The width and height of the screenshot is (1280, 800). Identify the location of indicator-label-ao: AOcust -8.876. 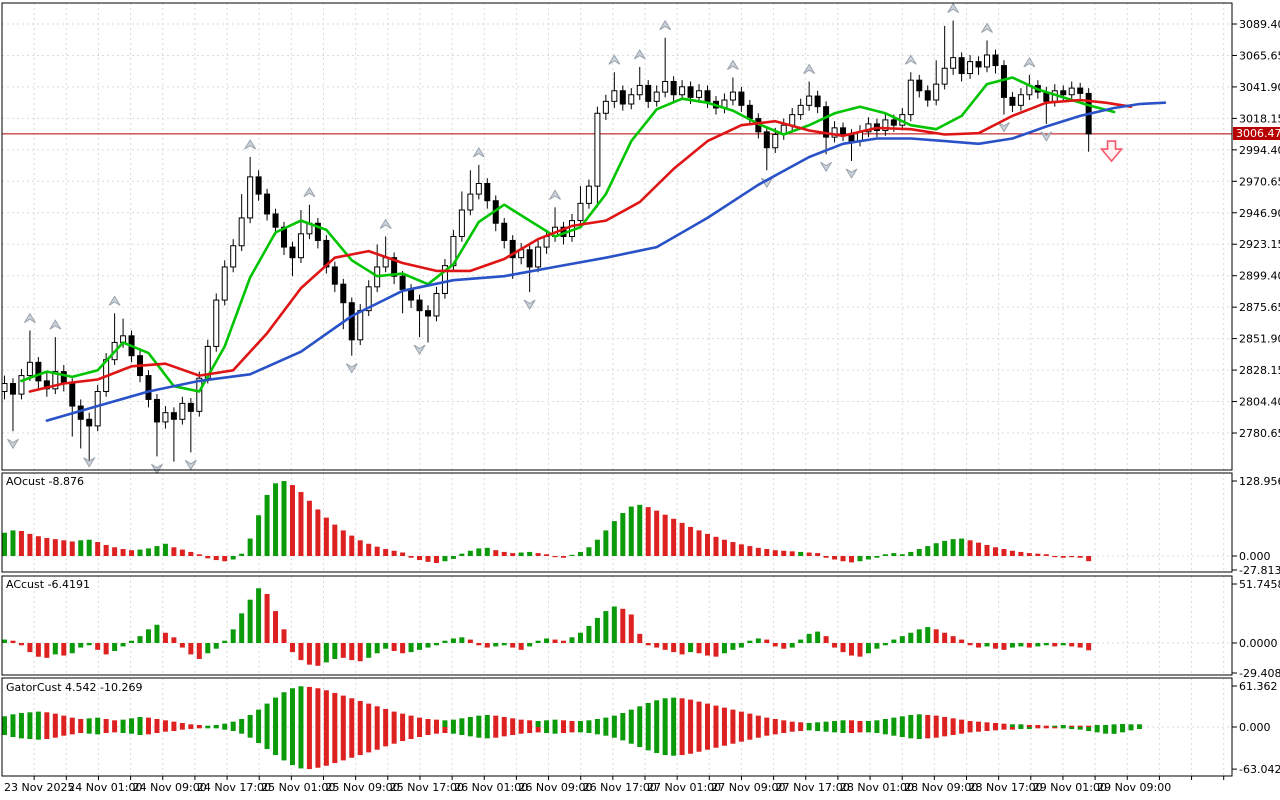
(45, 481).